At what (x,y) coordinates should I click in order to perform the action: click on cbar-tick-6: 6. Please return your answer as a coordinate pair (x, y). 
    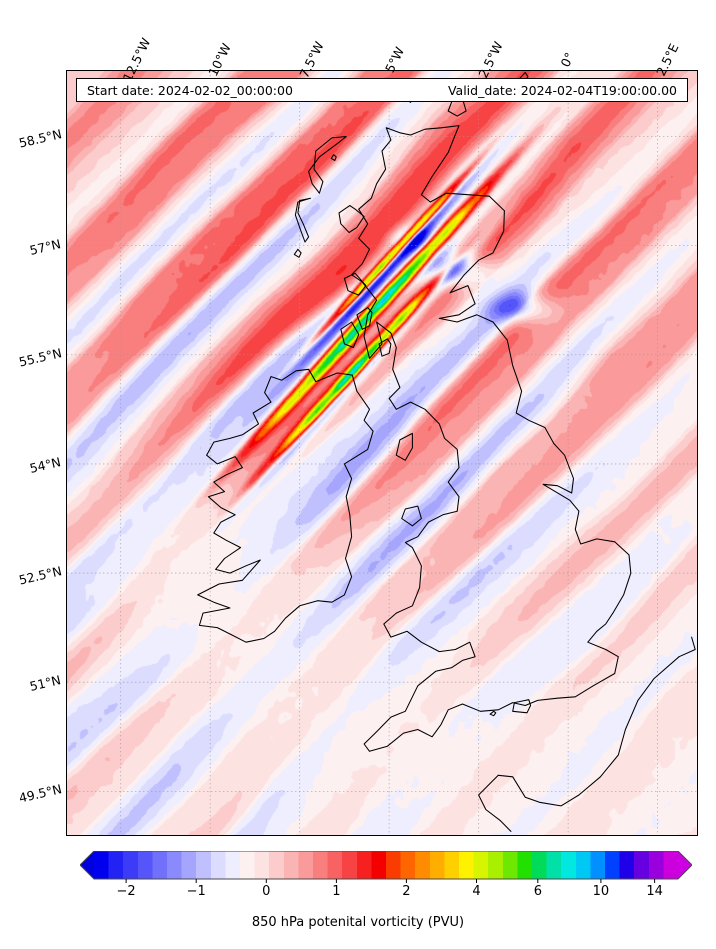
    Looking at the image, I should click on (537, 891).